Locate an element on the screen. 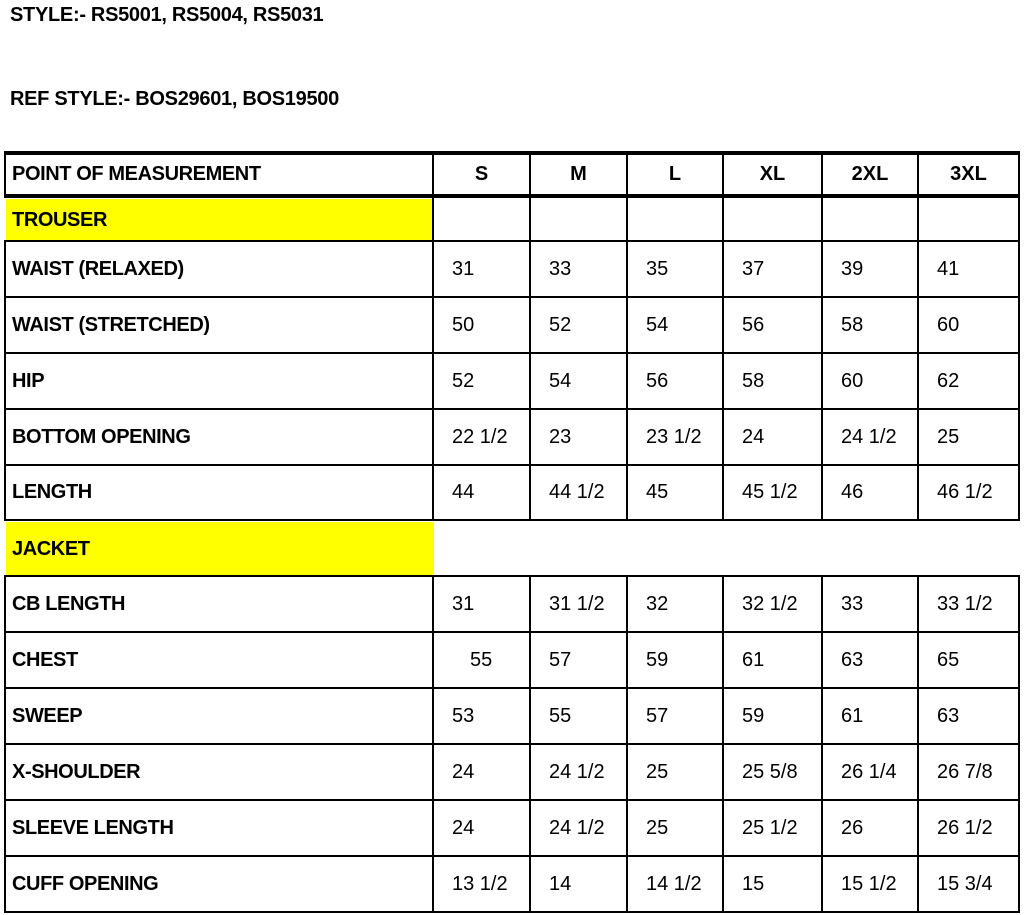 This screenshot has height=915, width=1024. value-cell: 23 is located at coordinates (578, 437).